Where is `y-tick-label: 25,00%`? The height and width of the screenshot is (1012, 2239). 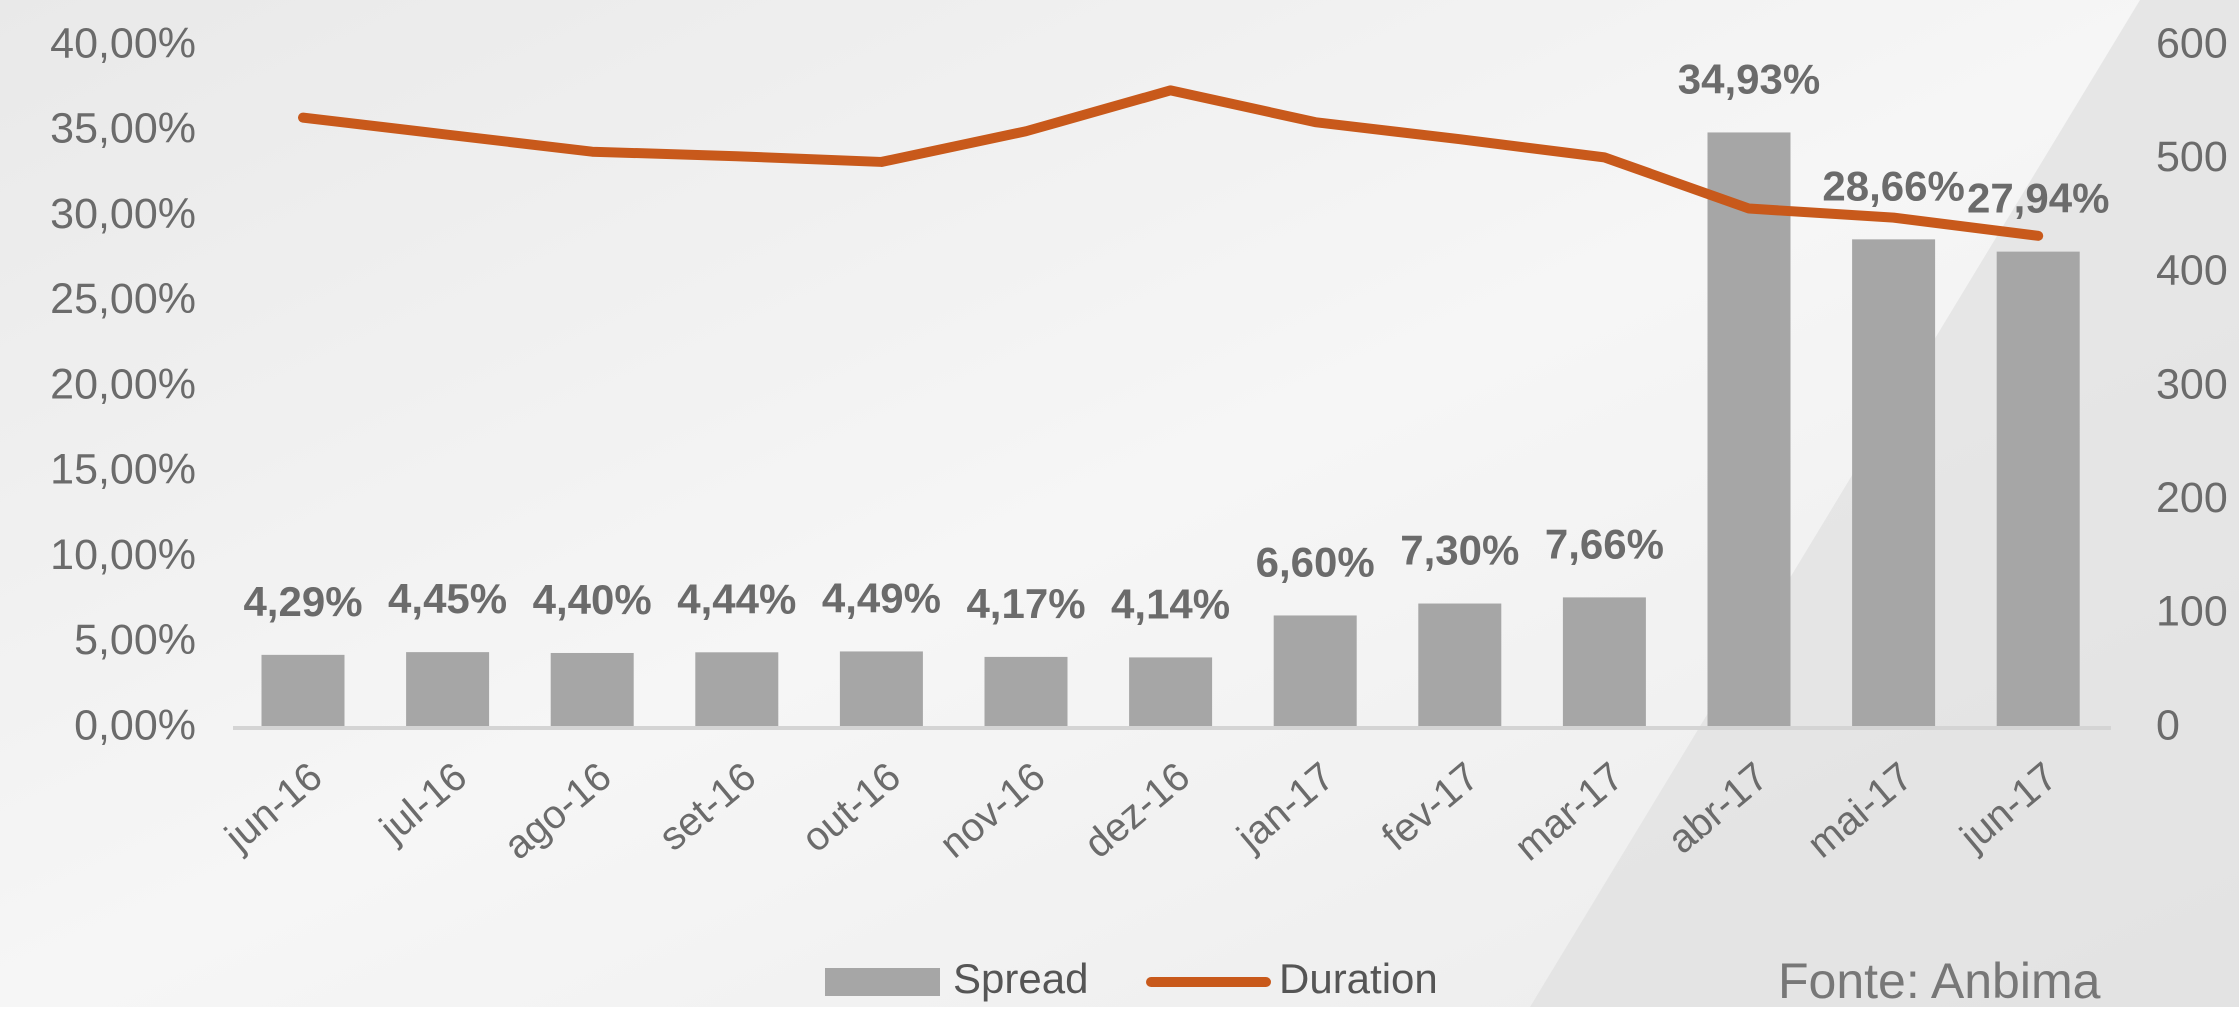
y-tick-label: 25,00% is located at coordinates (123, 299).